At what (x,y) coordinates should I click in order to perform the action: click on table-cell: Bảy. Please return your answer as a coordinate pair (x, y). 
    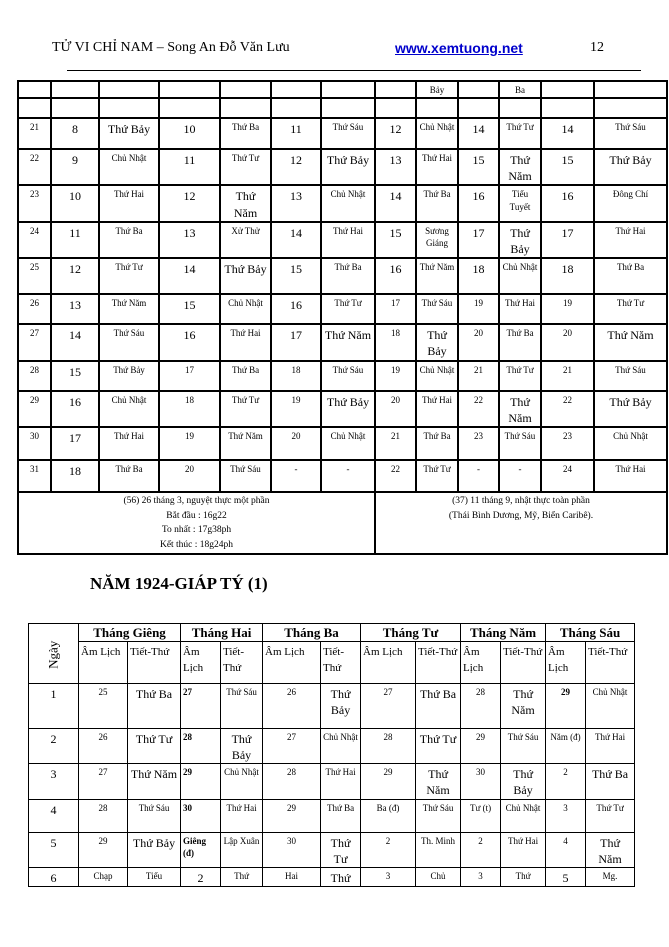
    Looking at the image, I should click on (437, 89).